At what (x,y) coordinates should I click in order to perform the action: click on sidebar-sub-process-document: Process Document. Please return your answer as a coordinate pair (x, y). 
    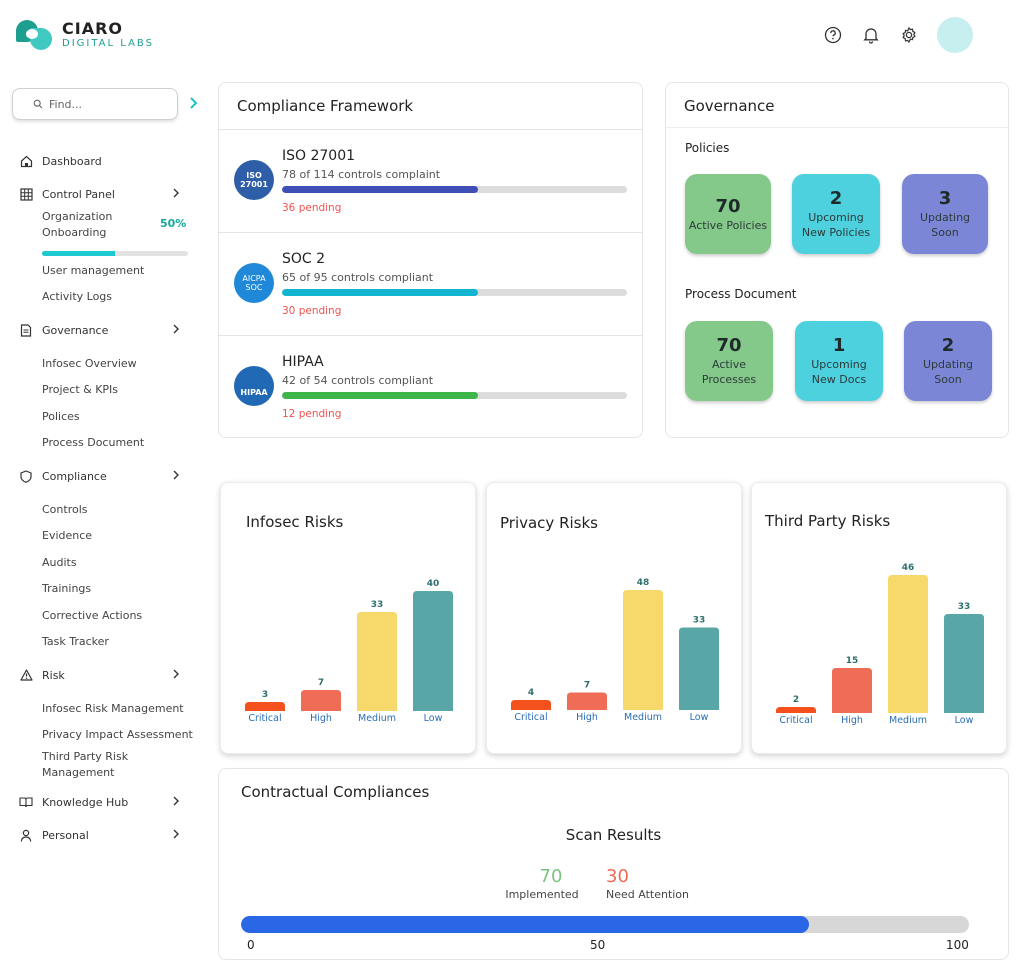
    Looking at the image, I should click on (93, 443).